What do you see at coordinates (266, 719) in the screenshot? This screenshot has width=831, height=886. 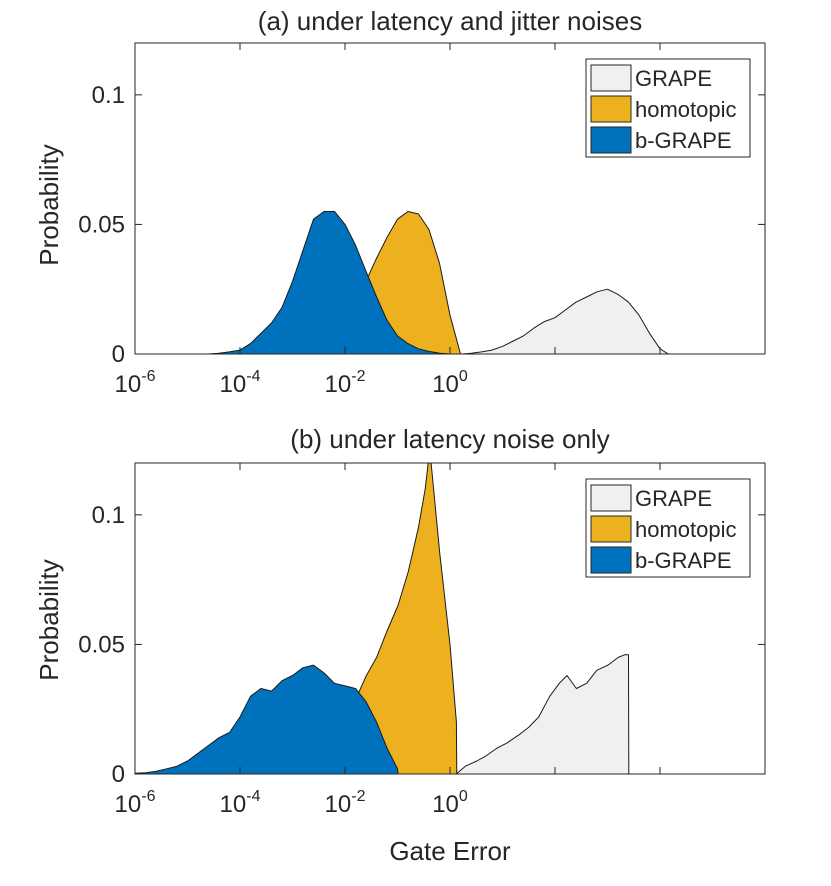 I see `series-area-b-grape-b` at bounding box center [266, 719].